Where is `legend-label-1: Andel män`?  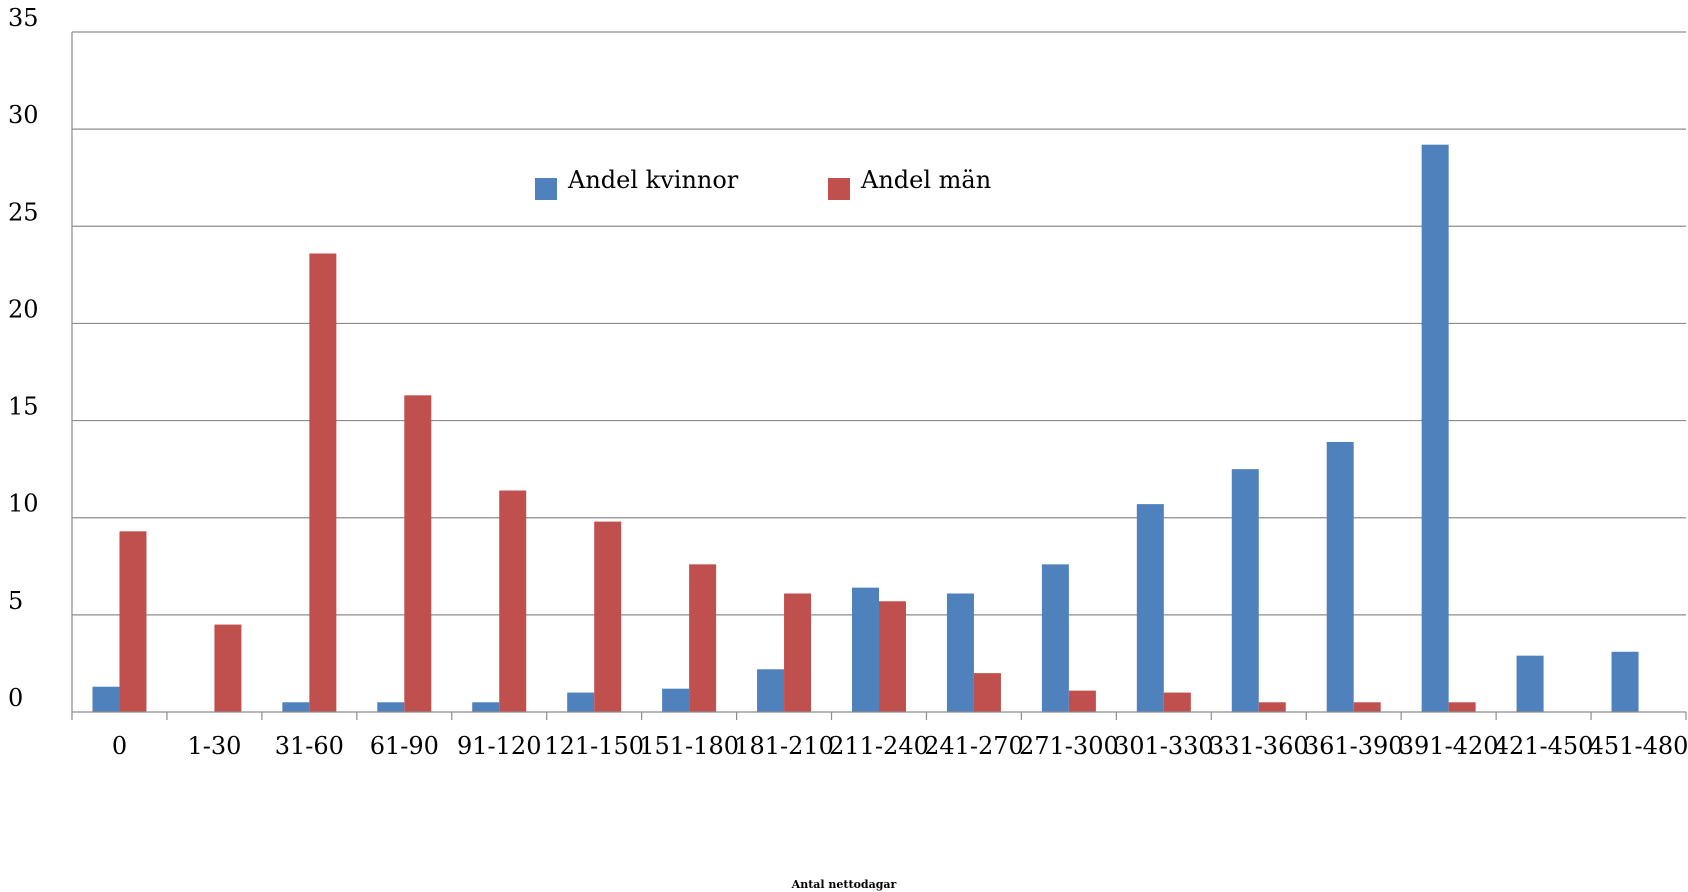
legend-label-1: Andel män is located at coordinates (925, 180).